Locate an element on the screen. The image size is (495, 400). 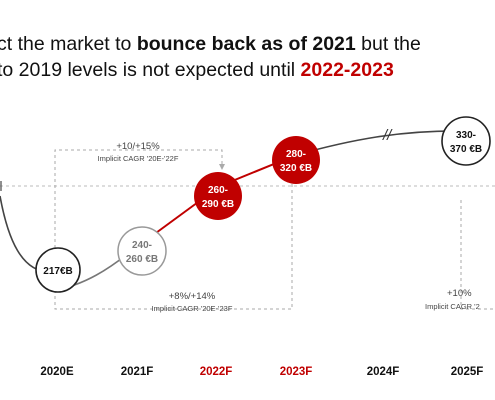
bracket-arrow is located at coordinates (222, 167).